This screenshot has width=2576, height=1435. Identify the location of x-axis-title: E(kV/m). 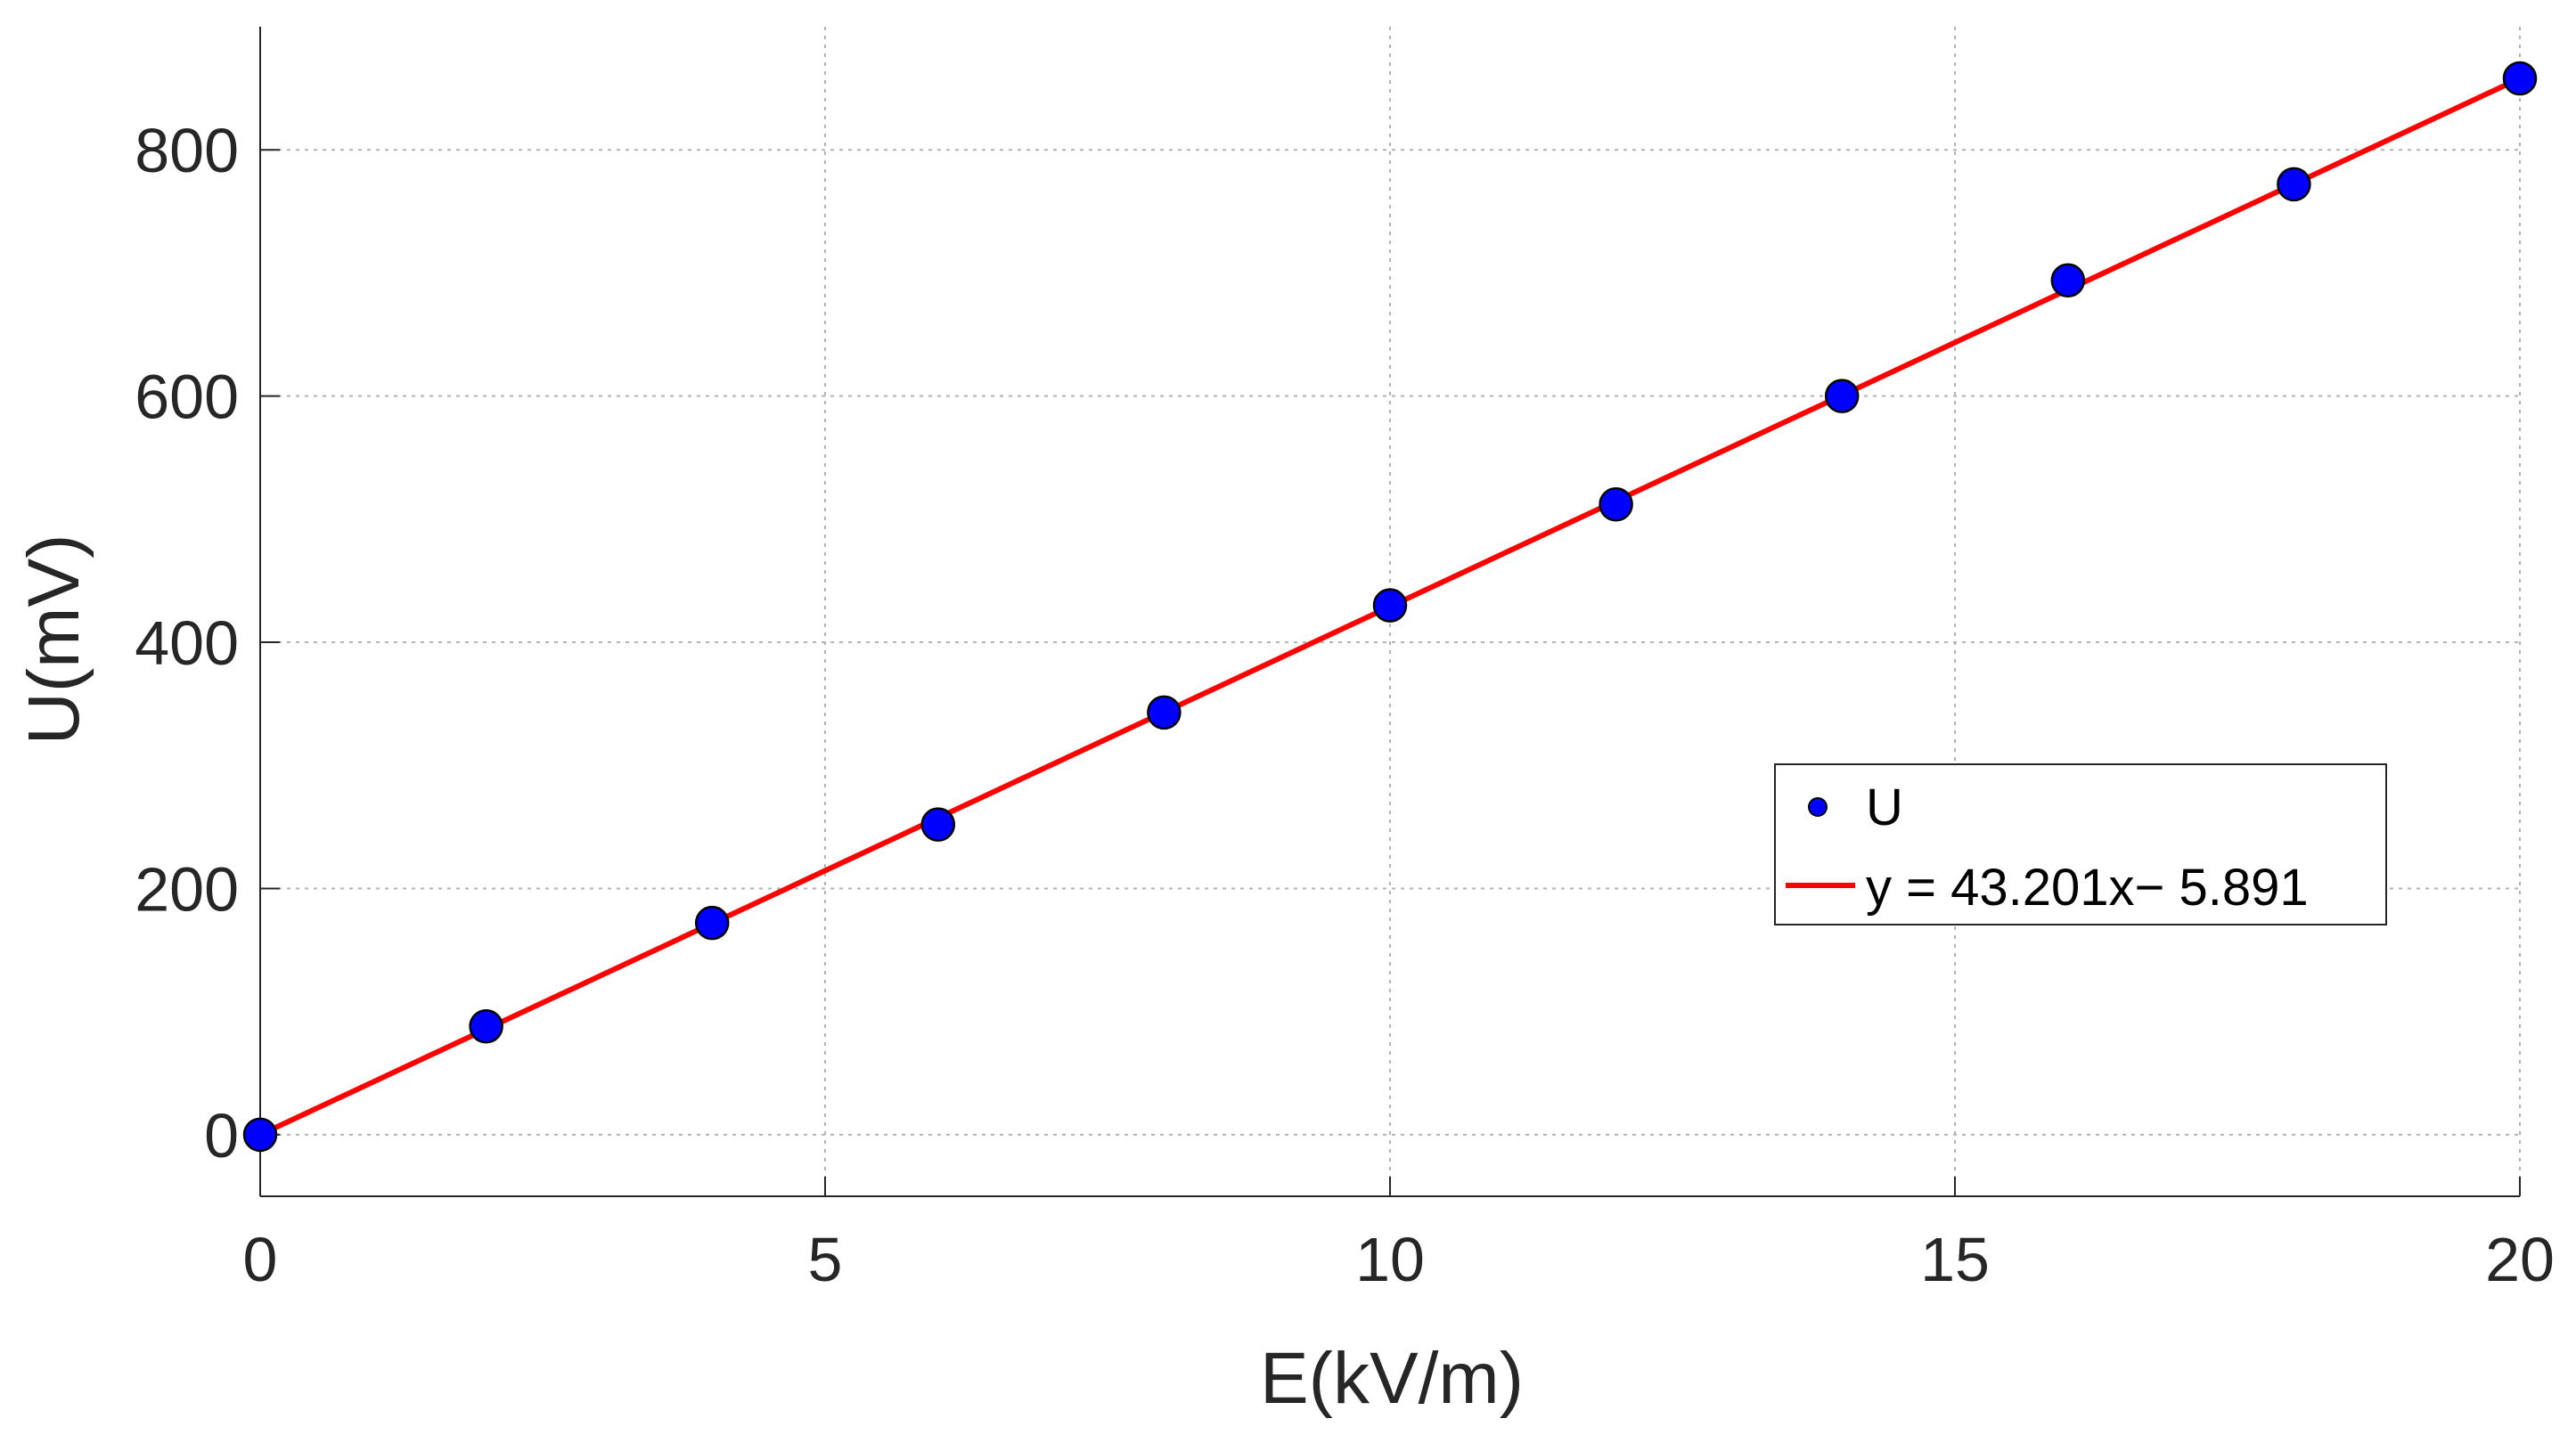
(1392, 1378).